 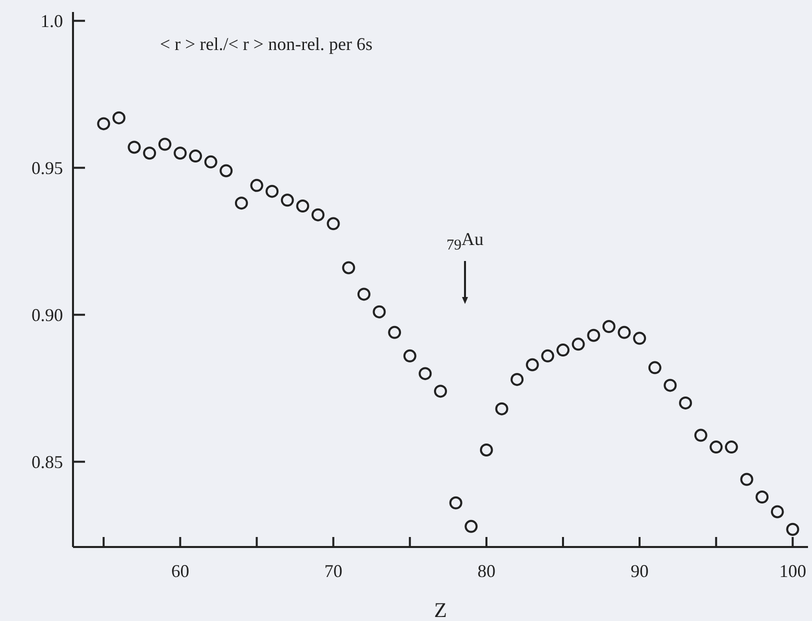 What do you see at coordinates (440, 609) in the screenshot?
I see `x-axis-title: Z` at bounding box center [440, 609].